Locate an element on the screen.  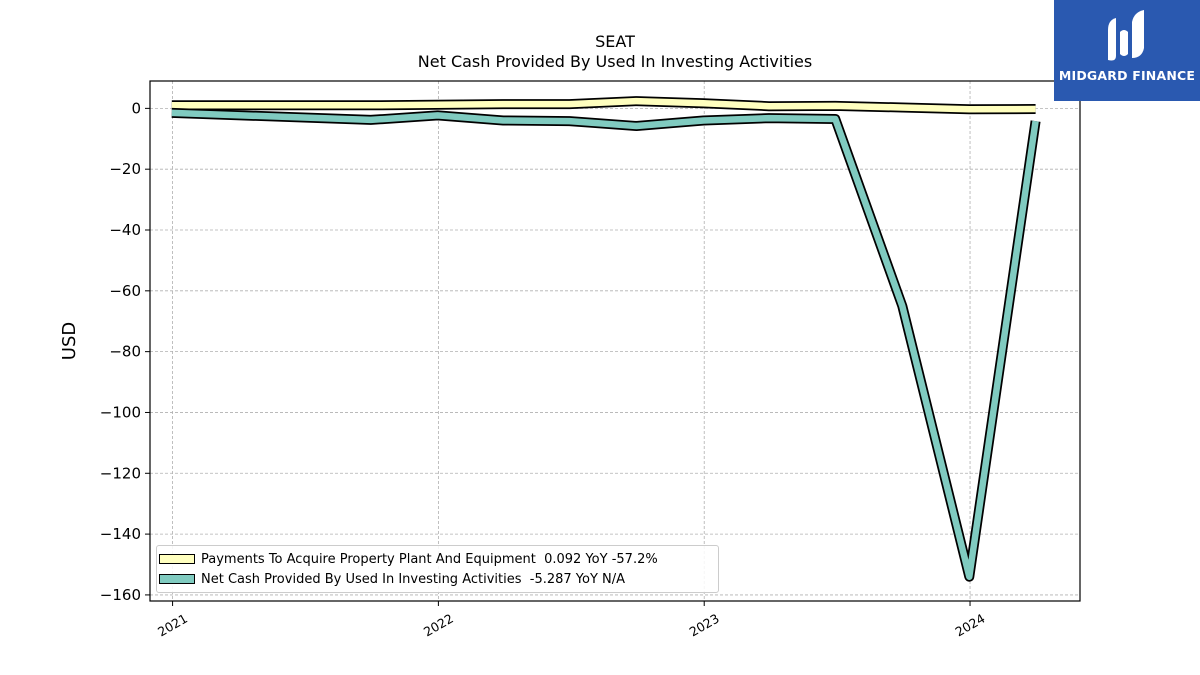
y-tick-label: −120 is located at coordinates (120, 473).